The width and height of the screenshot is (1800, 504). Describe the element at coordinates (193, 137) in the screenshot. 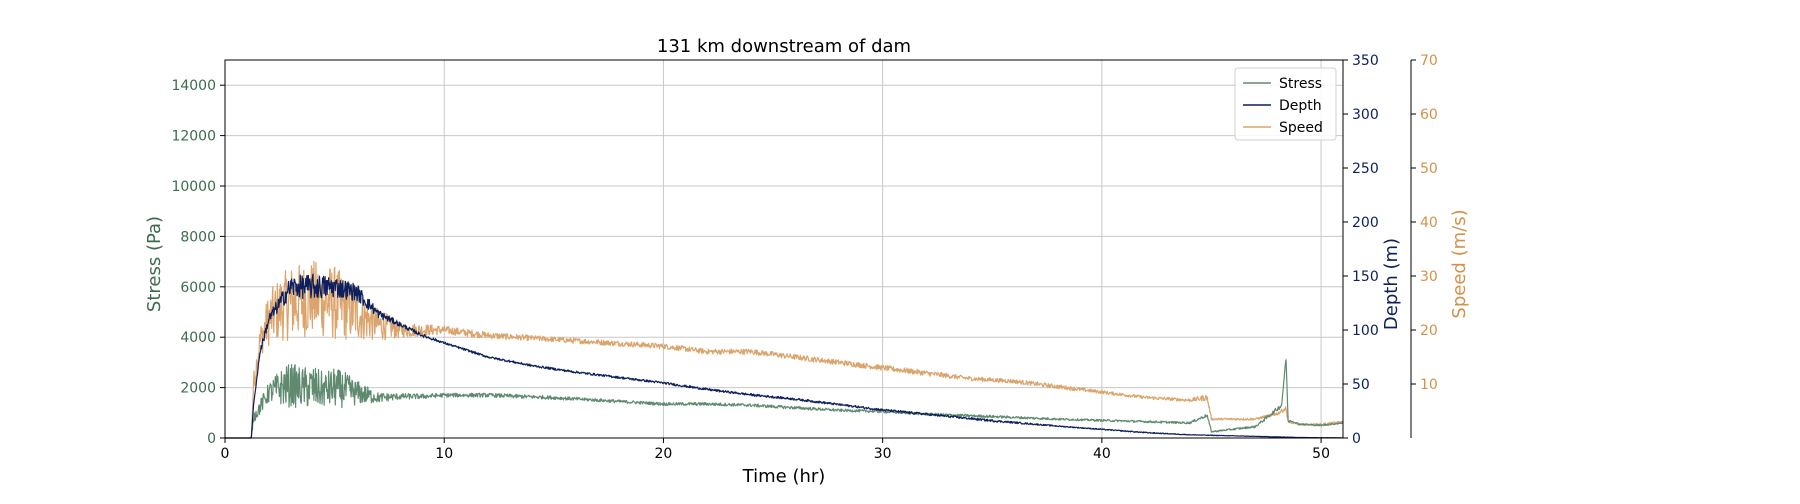

I see `stress-tick-label: 12000` at that location.